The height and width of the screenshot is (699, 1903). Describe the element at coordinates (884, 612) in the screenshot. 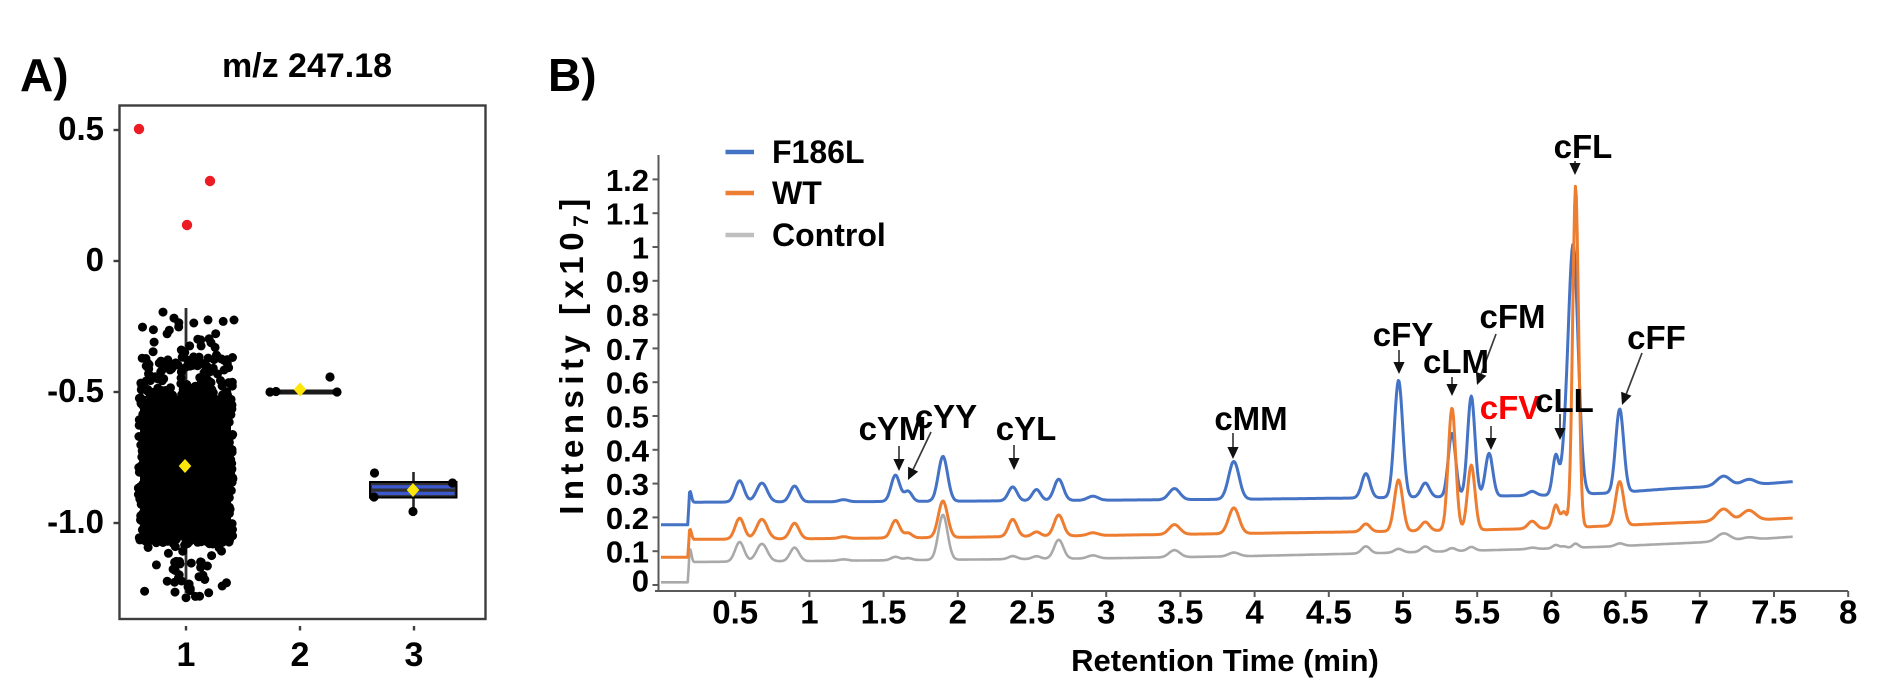

I see `svg-text: 1.5` at that location.